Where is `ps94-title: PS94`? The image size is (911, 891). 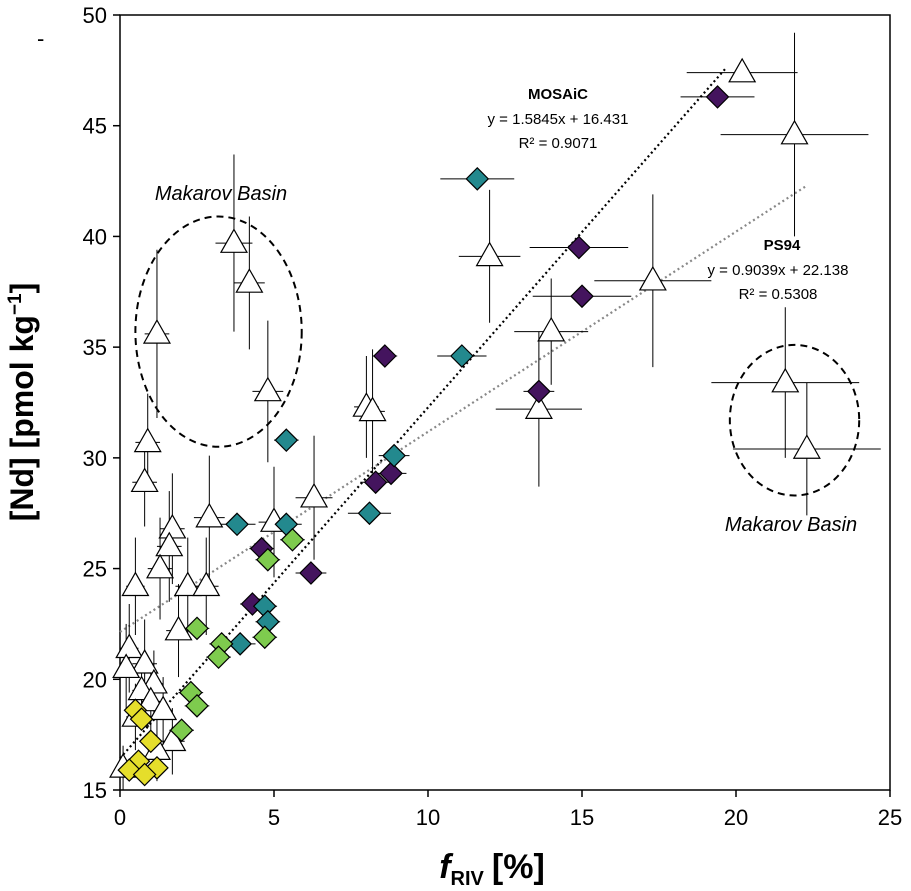 ps94-title: PS94 is located at coordinates (782, 245).